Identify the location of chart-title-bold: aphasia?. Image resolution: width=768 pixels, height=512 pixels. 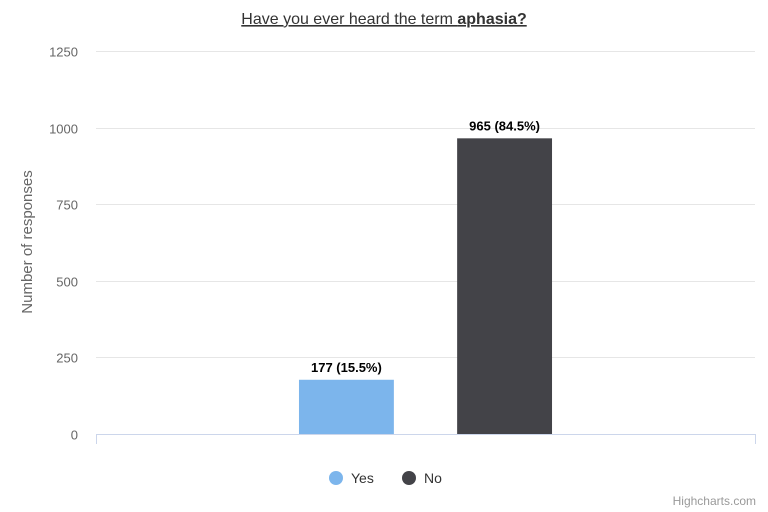
(491, 19).